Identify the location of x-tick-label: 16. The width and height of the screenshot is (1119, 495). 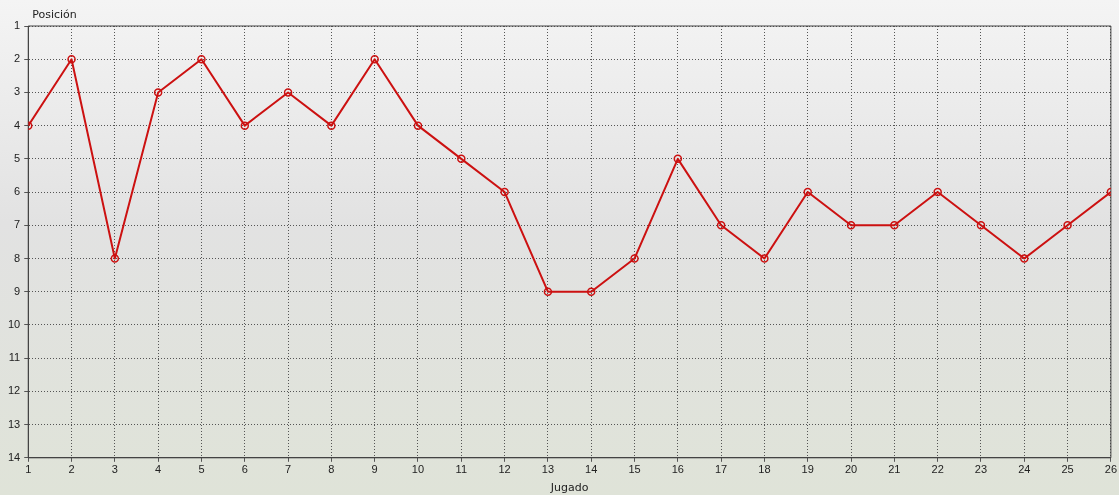
(677, 469).